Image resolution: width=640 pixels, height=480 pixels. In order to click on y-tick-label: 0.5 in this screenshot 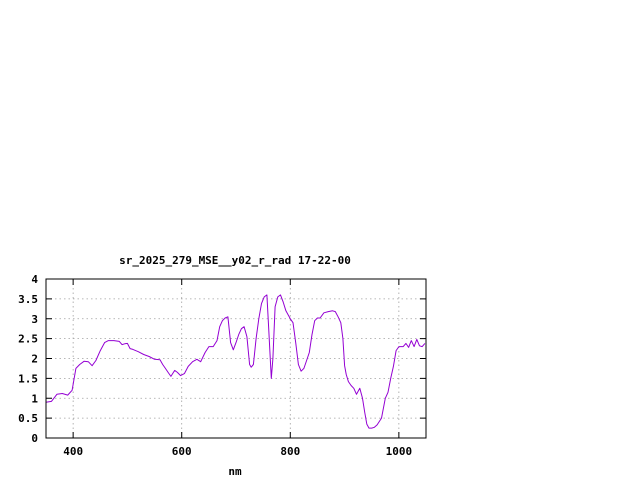, I will do `click(28, 418)`.